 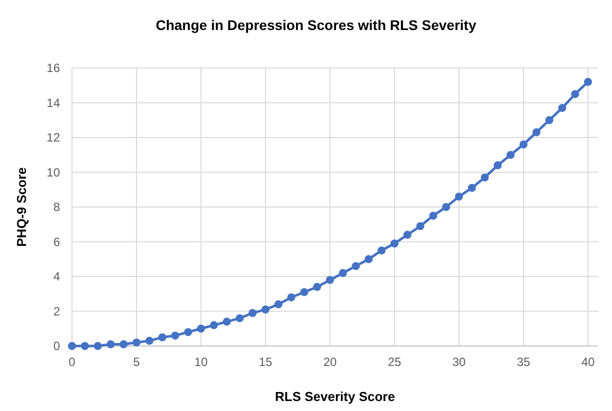 What do you see at coordinates (330, 362) in the screenshot?
I see `x-tick-label: 20` at bounding box center [330, 362].